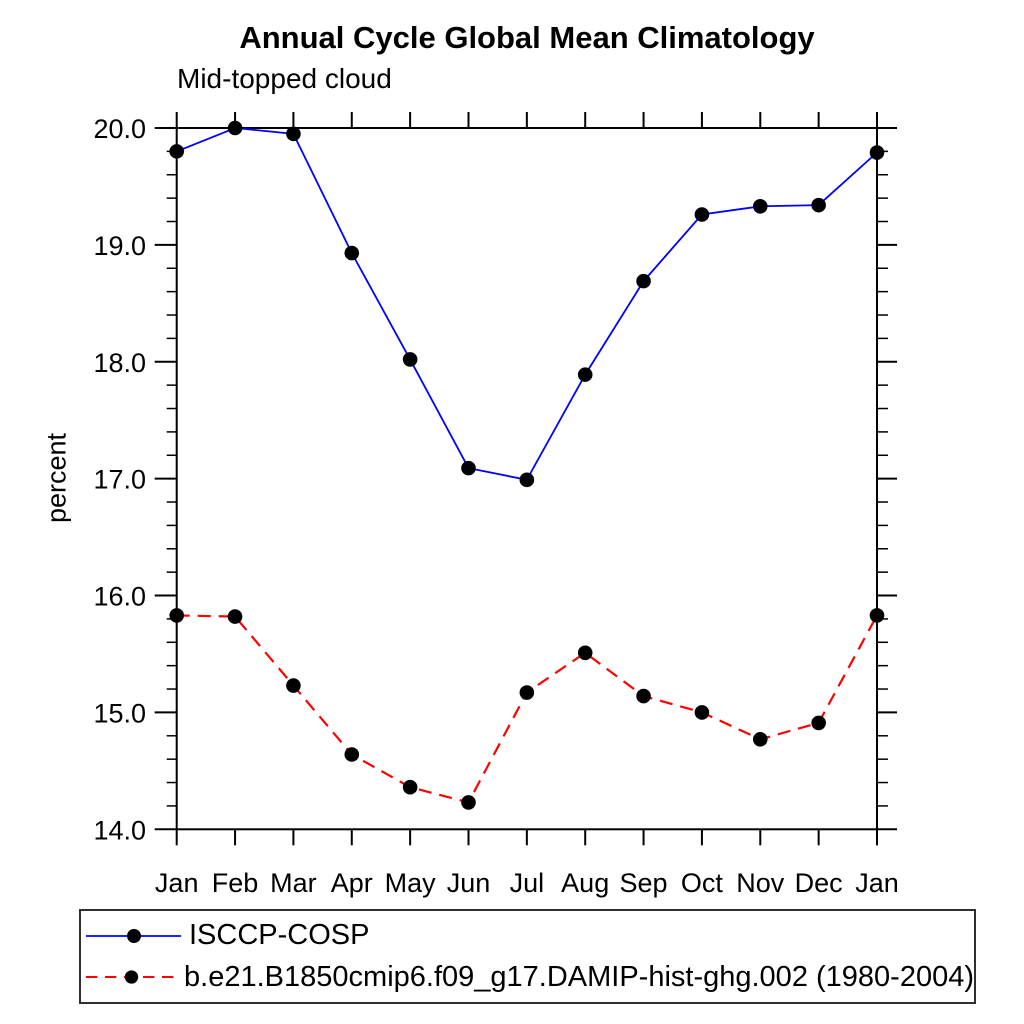 The width and height of the screenshot is (1024, 1024). I want to click on x-tick-label: Sep, so click(644, 883).